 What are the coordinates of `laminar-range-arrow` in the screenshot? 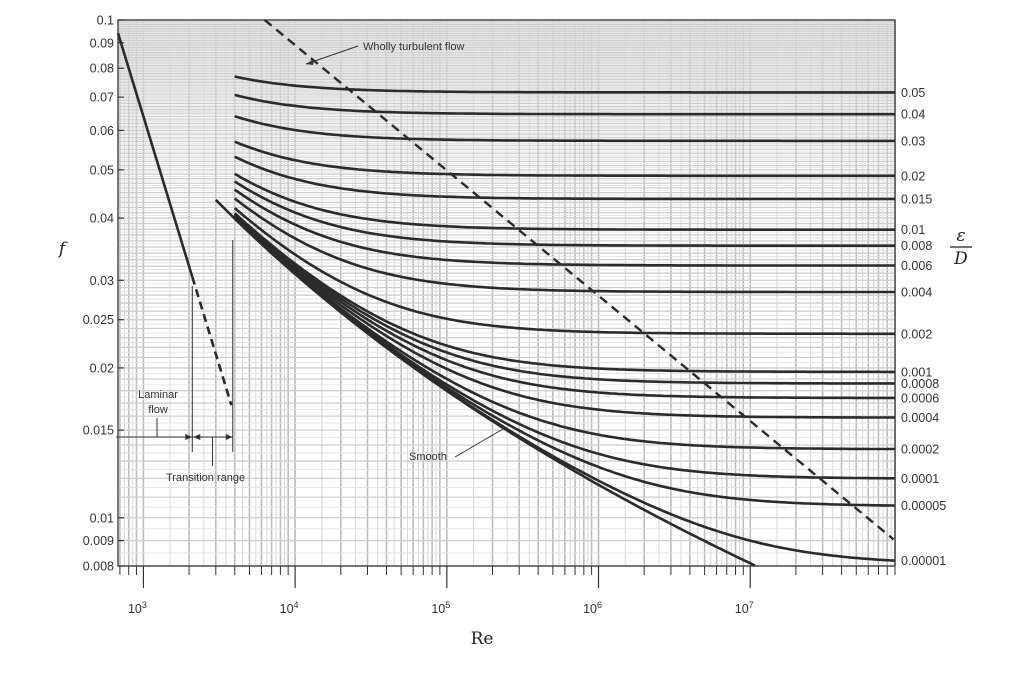 It's located at (189, 437).